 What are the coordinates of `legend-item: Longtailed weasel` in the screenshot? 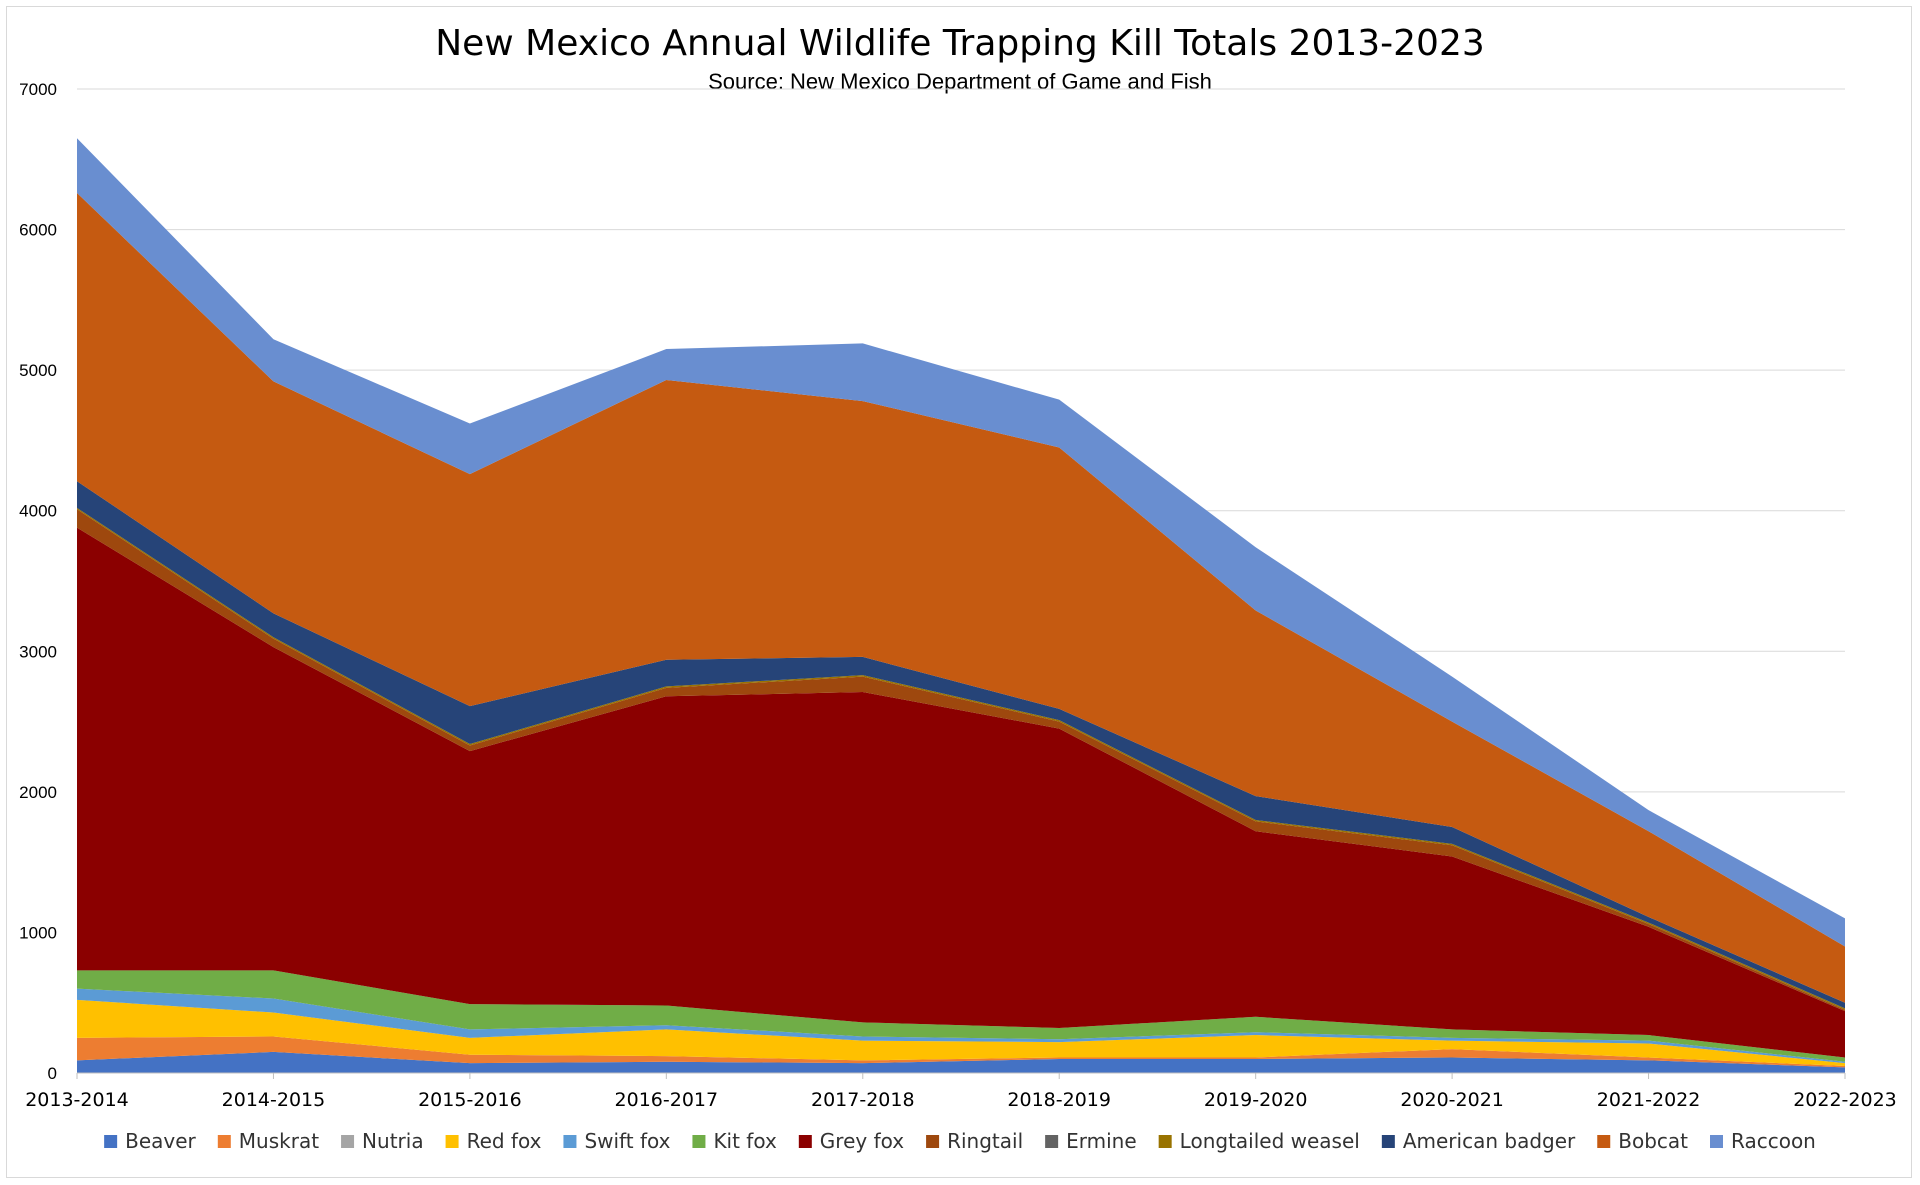 It's located at (1259, 1141).